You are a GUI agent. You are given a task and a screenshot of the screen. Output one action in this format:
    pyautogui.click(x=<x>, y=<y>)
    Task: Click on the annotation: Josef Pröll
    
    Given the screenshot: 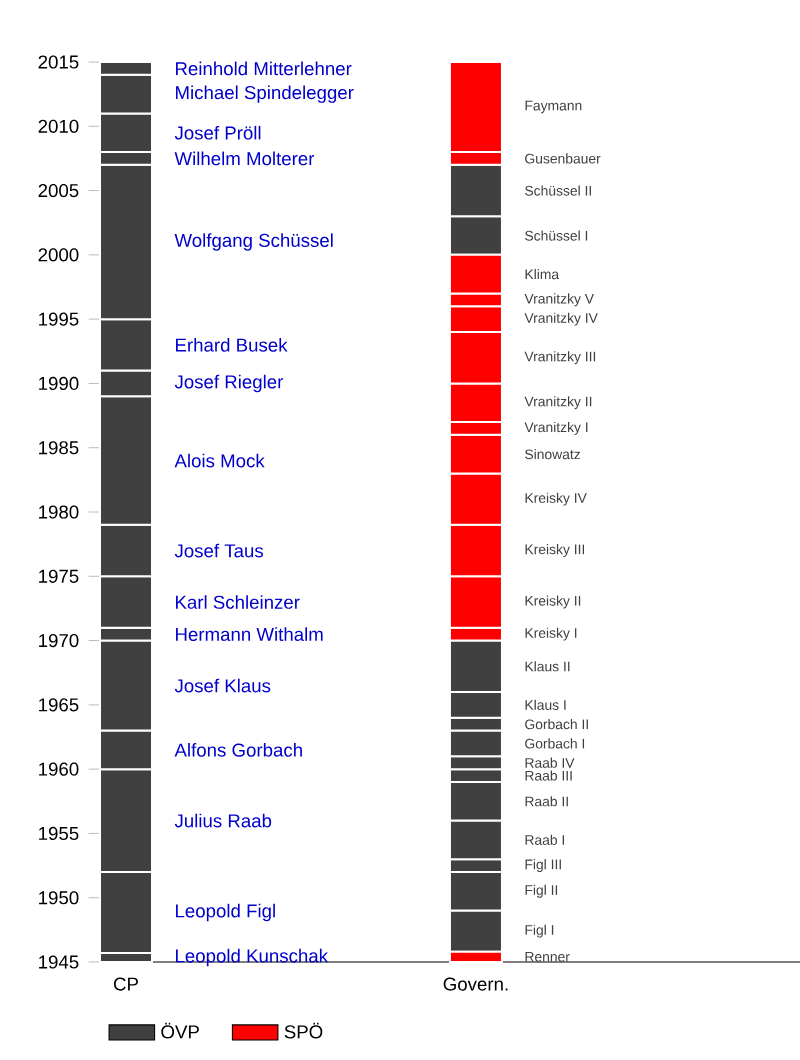 What is the action you would take?
    pyautogui.click(x=217, y=132)
    